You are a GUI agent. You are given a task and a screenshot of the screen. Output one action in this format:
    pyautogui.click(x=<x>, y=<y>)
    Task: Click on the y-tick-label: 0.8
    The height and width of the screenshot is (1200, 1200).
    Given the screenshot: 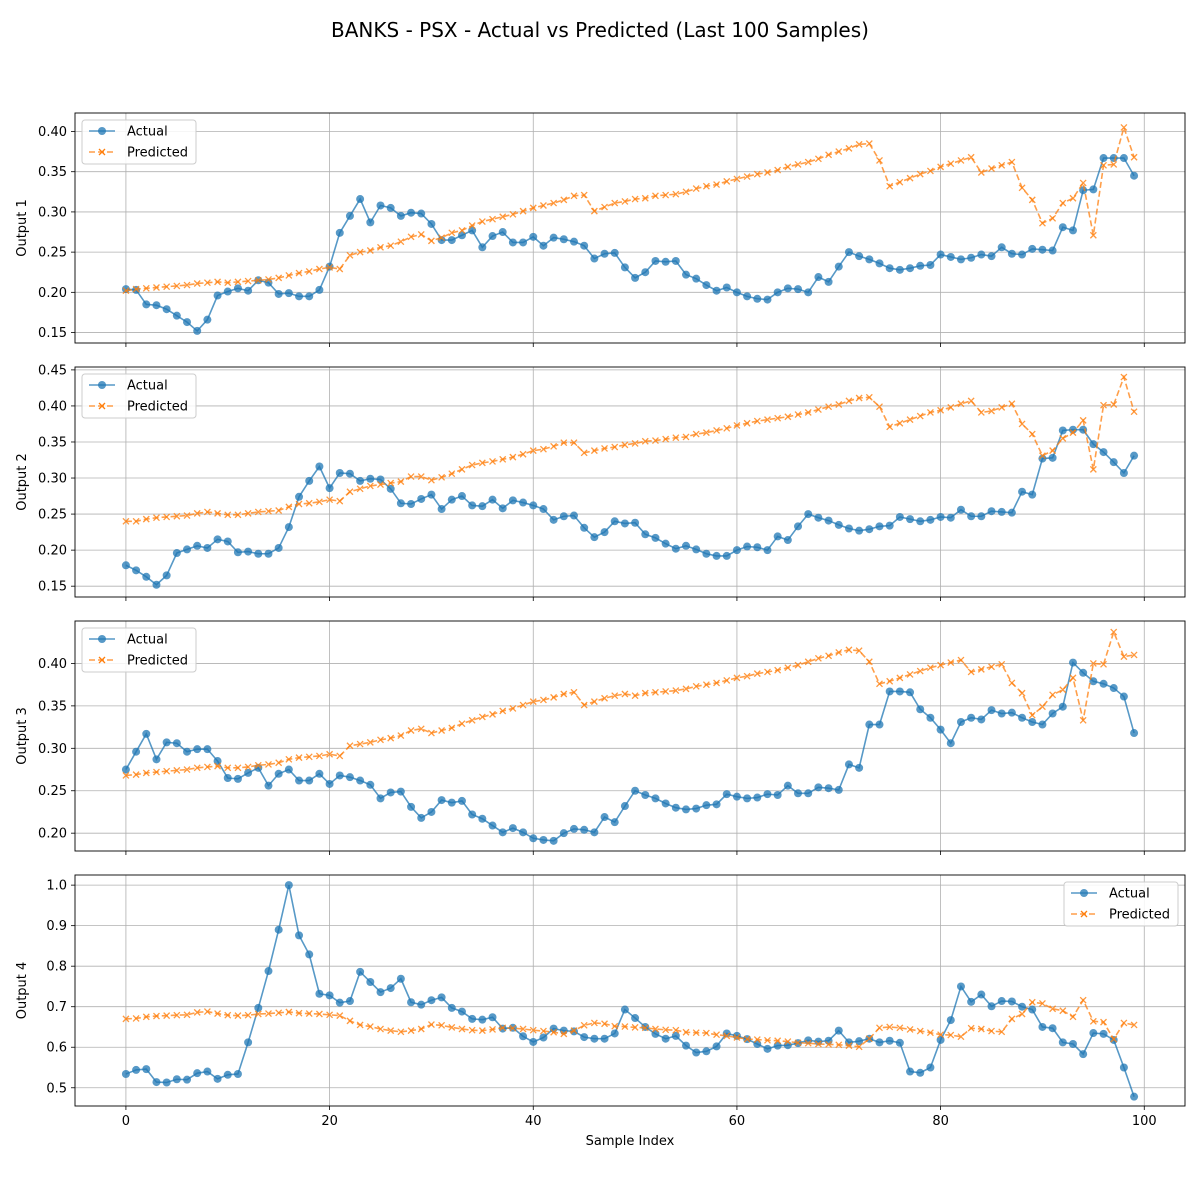 What is the action you would take?
    pyautogui.click(x=56, y=967)
    